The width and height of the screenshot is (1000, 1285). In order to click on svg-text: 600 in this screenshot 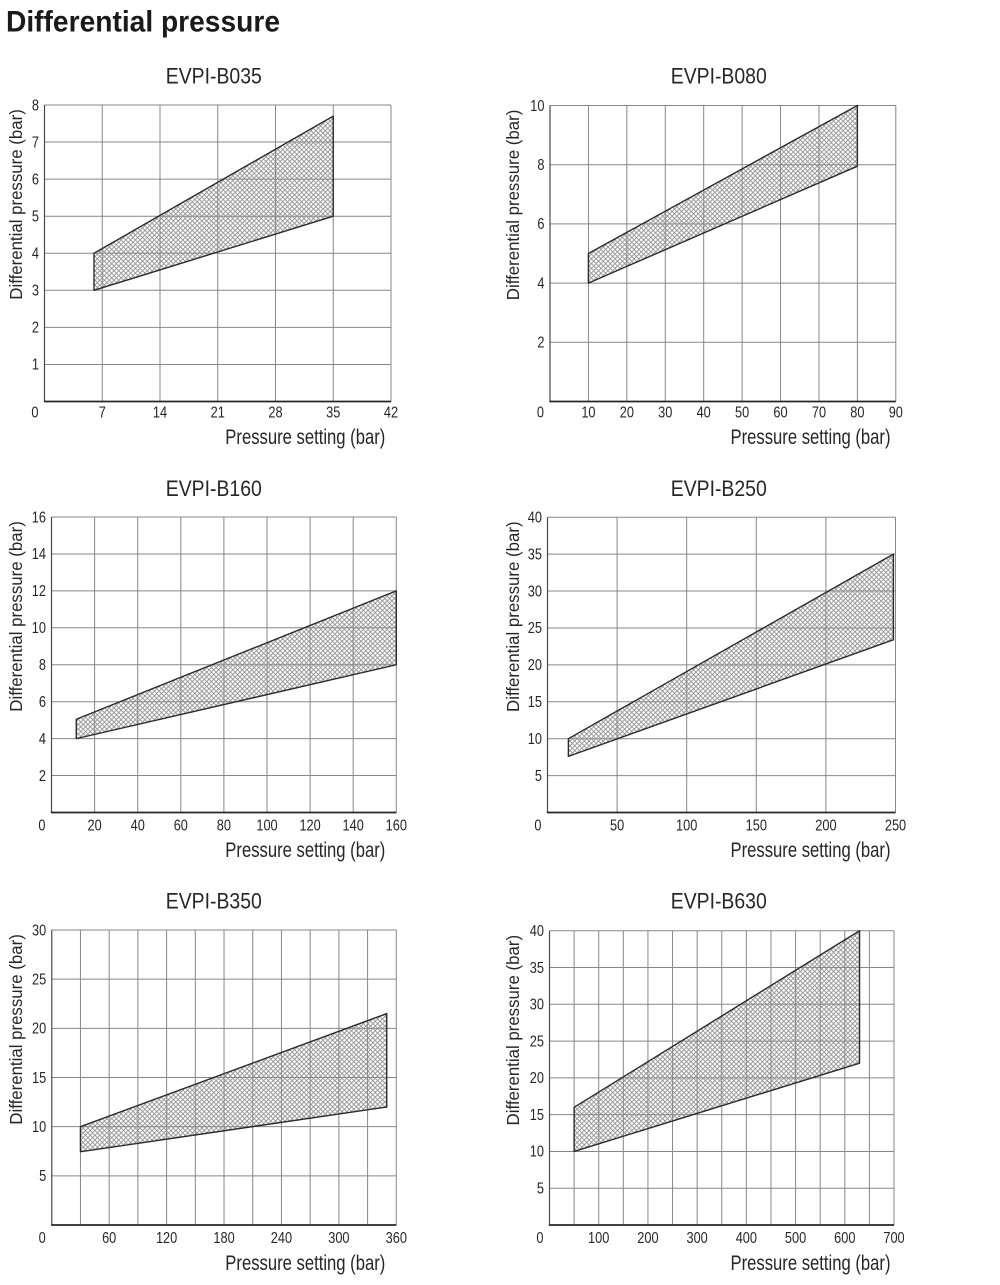, I will do `click(844, 1238)`.